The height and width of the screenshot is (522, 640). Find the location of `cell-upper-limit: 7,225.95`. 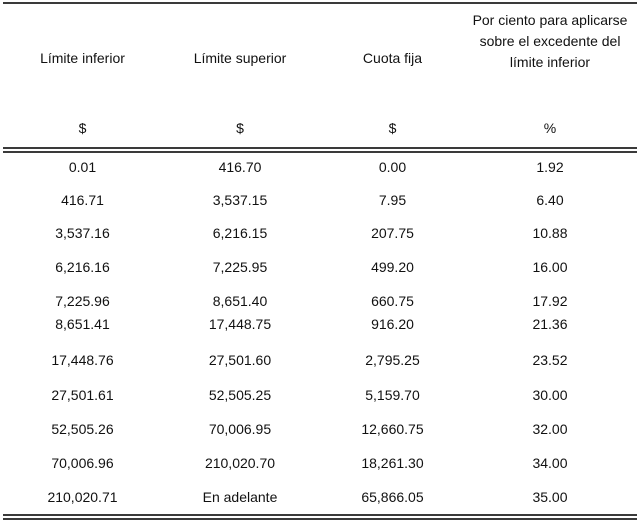

cell-upper-limit: 7,225.95 is located at coordinates (240, 267).